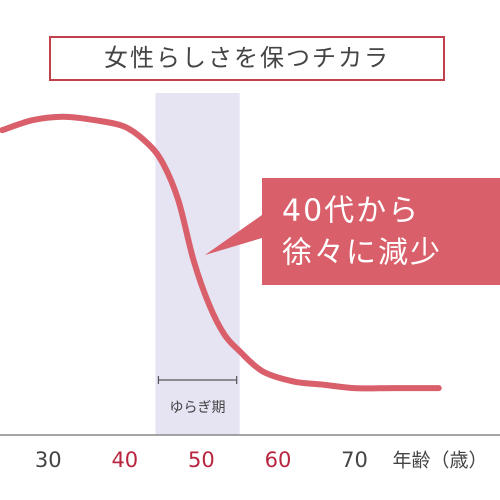  Describe the element at coordinates (362, 253) in the screenshot. I see `callout-text: 徐々に減少` at that location.